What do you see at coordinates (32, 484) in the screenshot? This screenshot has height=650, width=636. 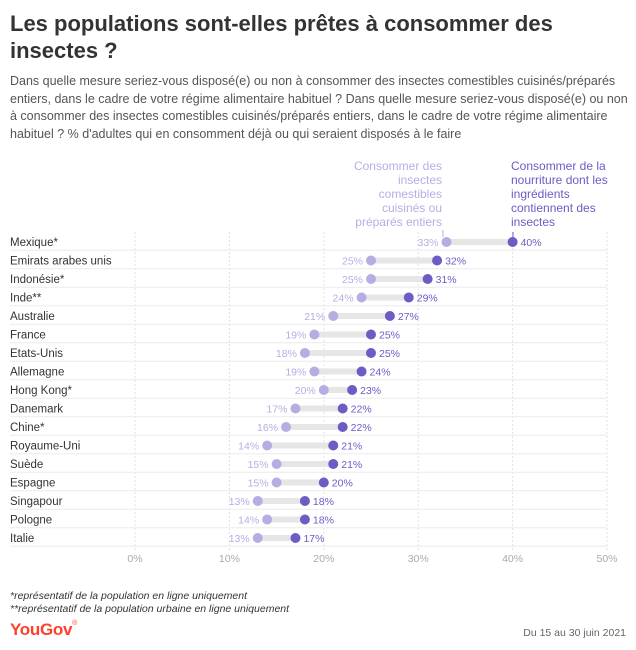 I see `category-label: Espagne` at bounding box center [32, 484].